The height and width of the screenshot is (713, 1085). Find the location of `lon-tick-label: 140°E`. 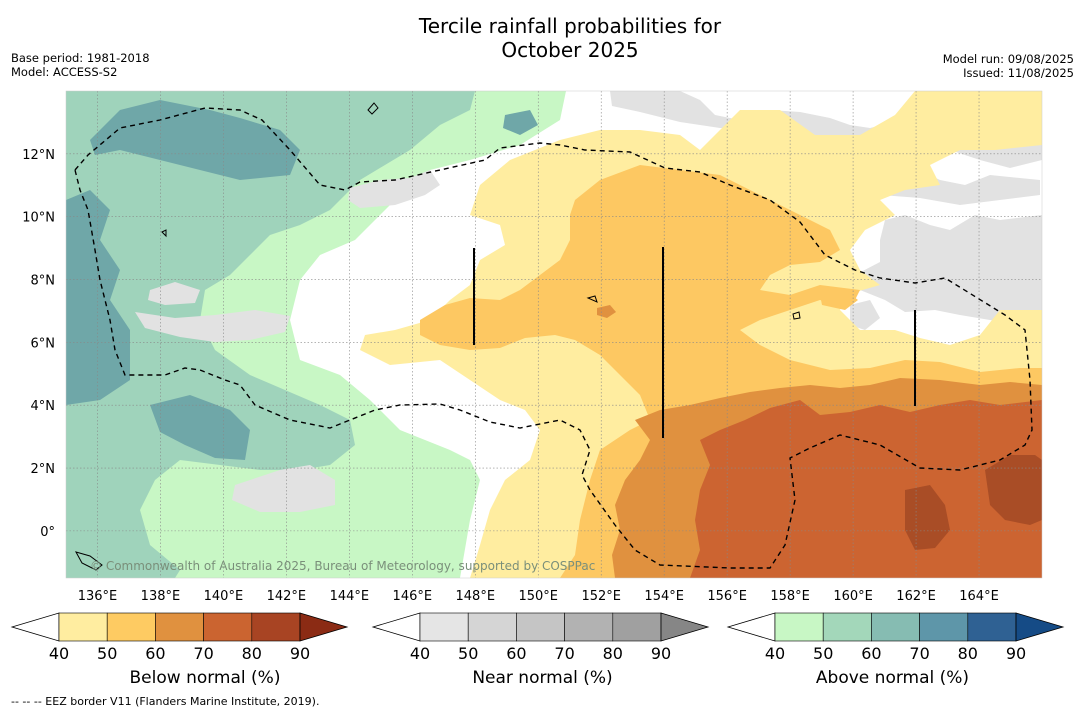

lon-tick-label: 140°E is located at coordinates (224, 596).